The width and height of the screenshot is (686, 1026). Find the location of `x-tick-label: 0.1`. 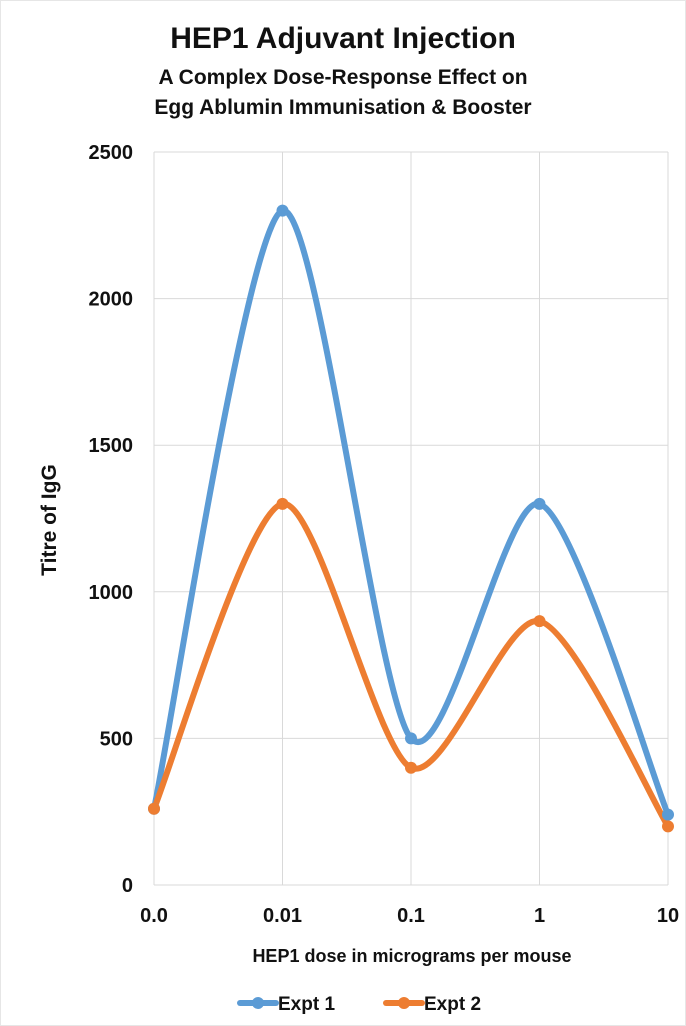

x-tick-label: 0.1 is located at coordinates (411, 916).